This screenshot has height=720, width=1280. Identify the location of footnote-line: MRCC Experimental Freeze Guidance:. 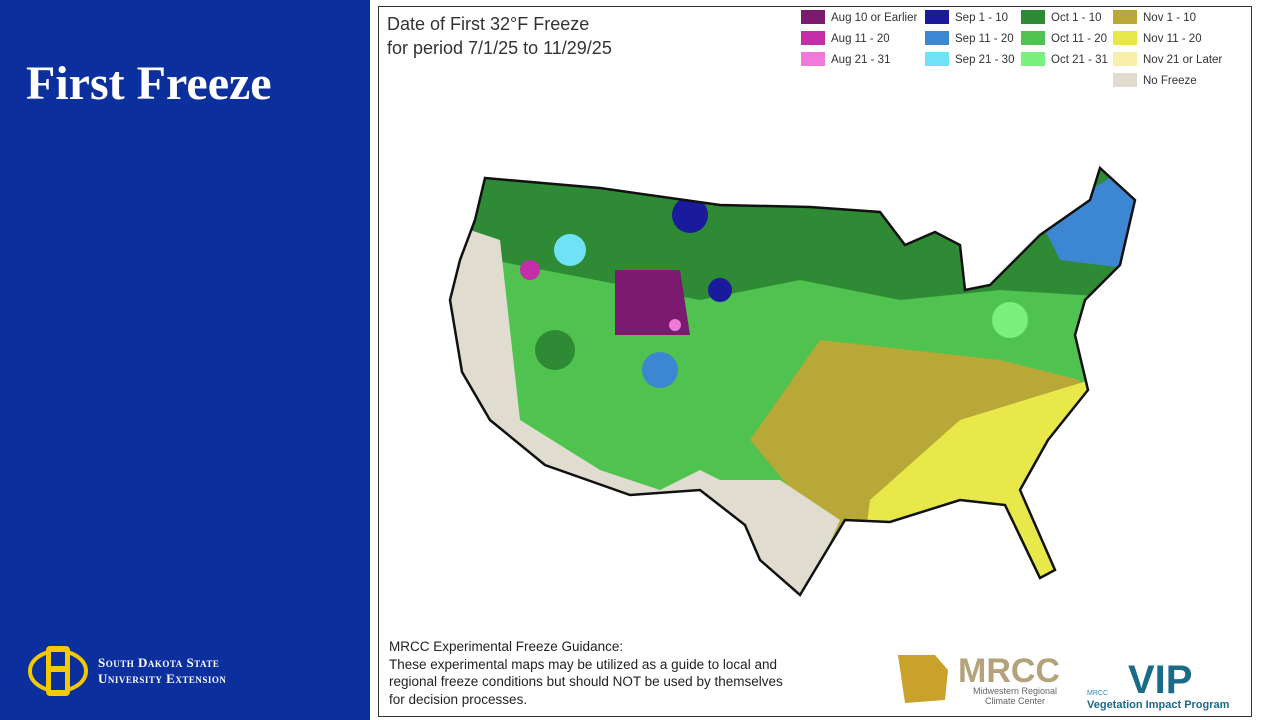
(506, 646).